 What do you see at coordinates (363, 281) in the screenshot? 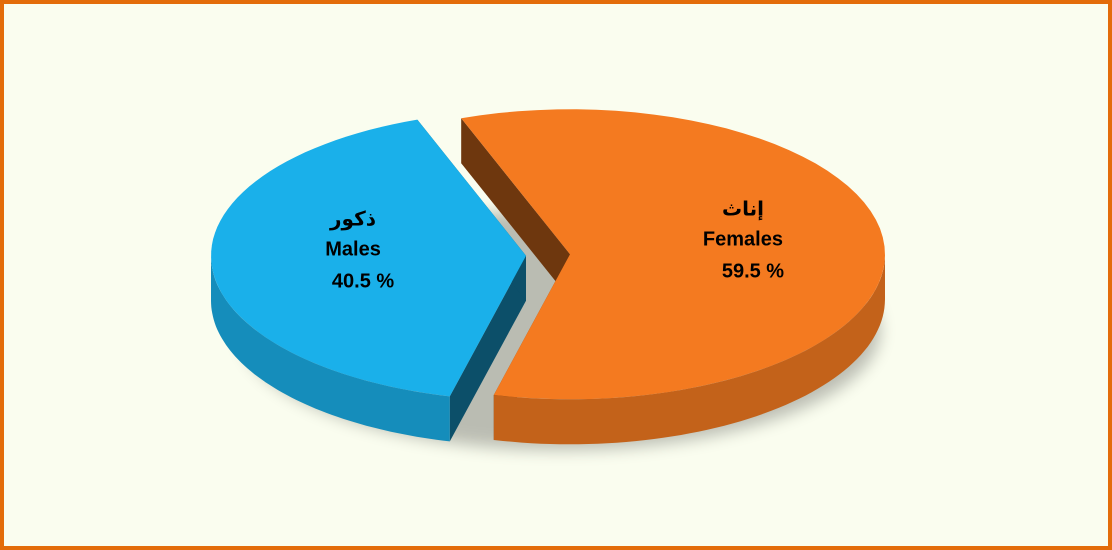
I see `slice-value-label: 40.5 %` at bounding box center [363, 281].